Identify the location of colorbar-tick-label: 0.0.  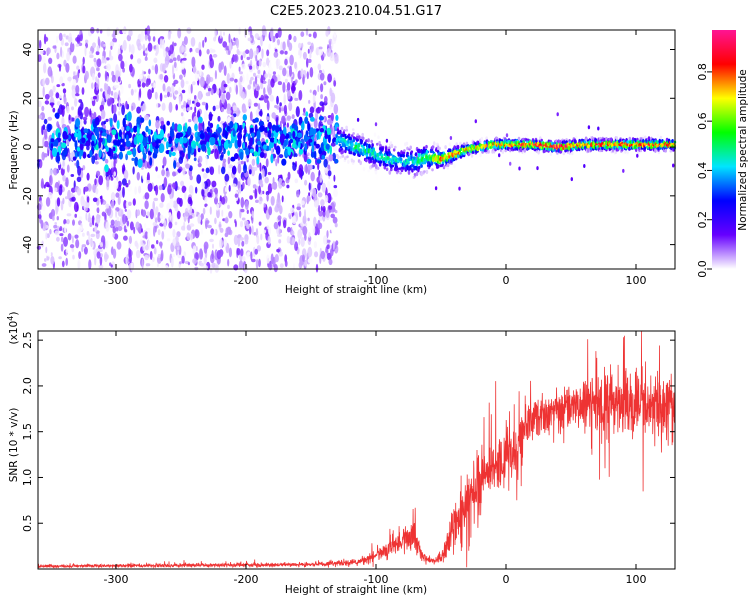
(702, 269).